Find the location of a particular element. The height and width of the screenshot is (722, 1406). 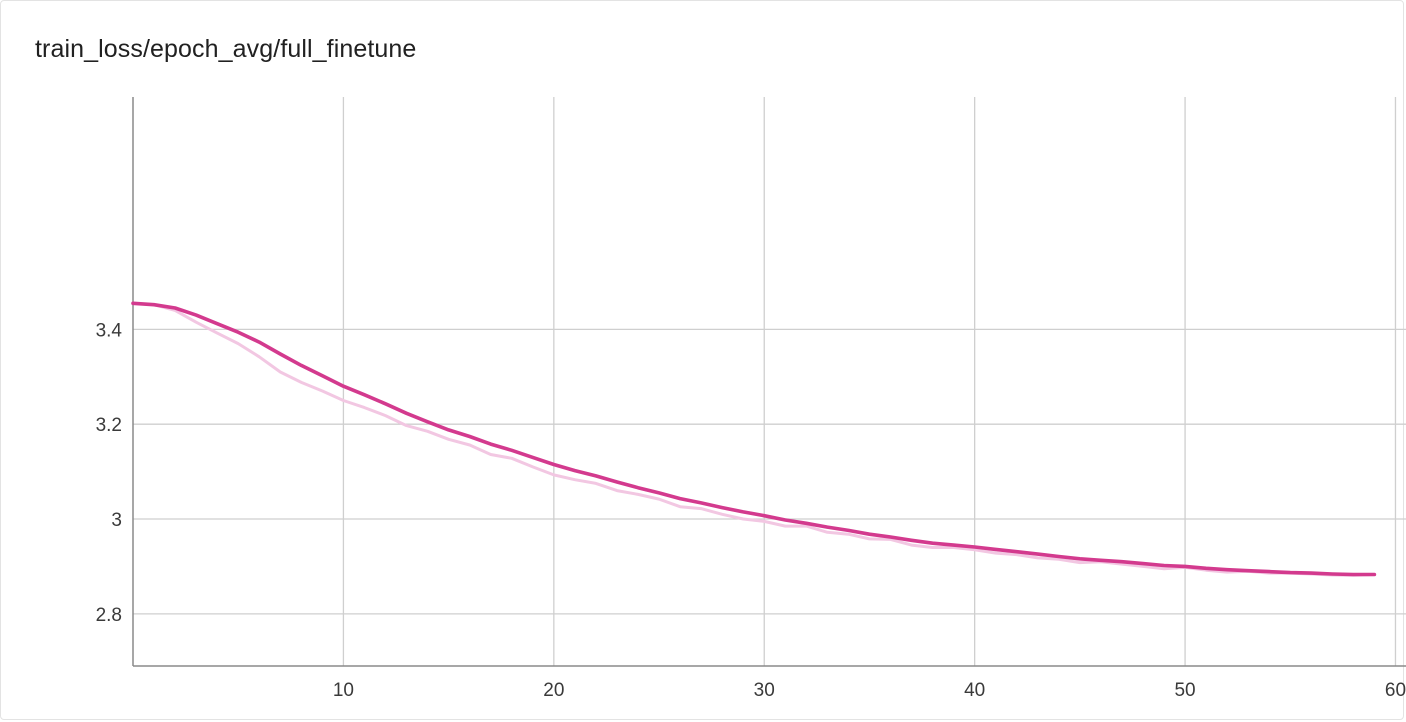

x-tick-label: 40 is located at coordinates (974, 690).